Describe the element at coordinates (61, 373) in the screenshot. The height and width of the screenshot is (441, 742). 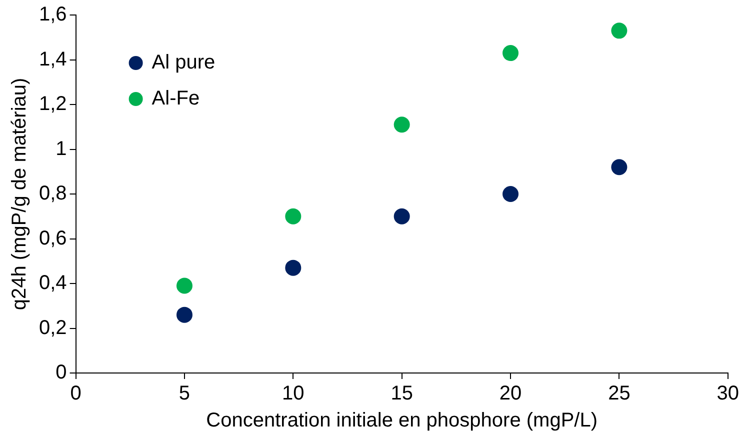
I see `y-tick-label: 0` at that location.